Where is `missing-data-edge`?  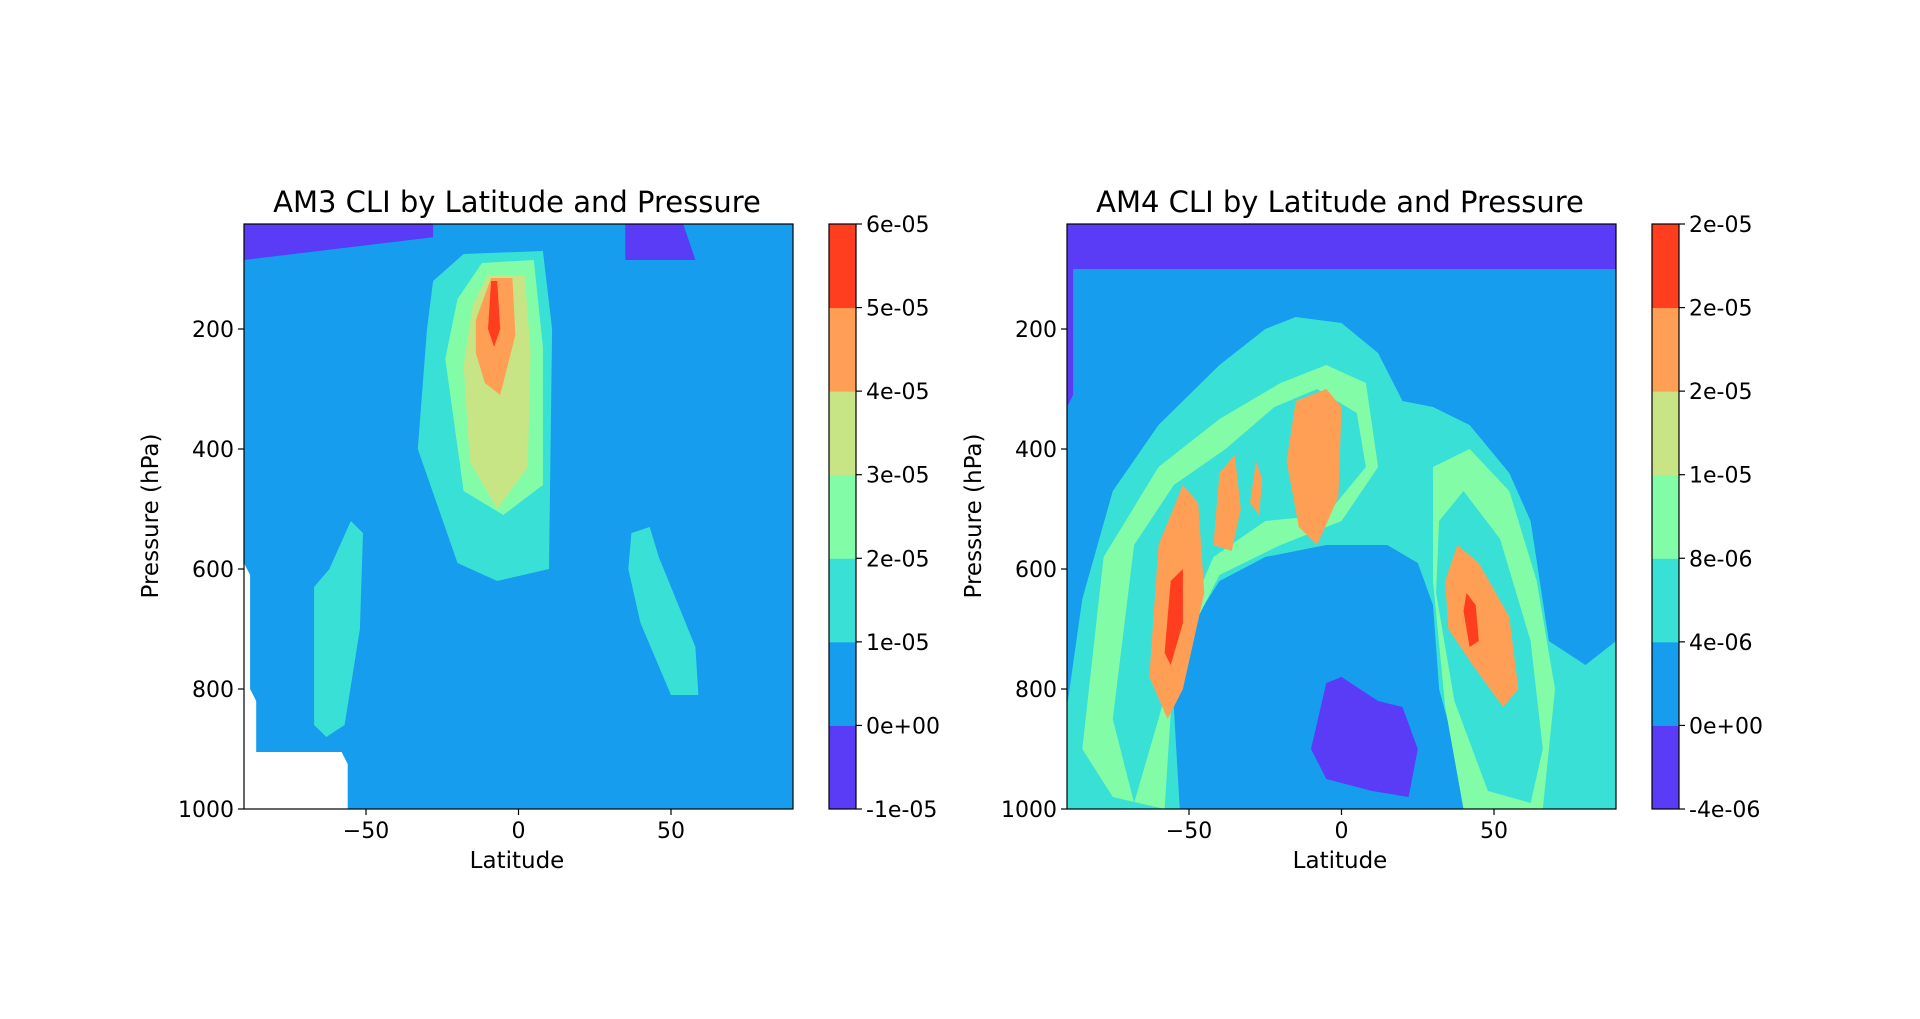
missing-data-edge is located at coordinates (250, 657).